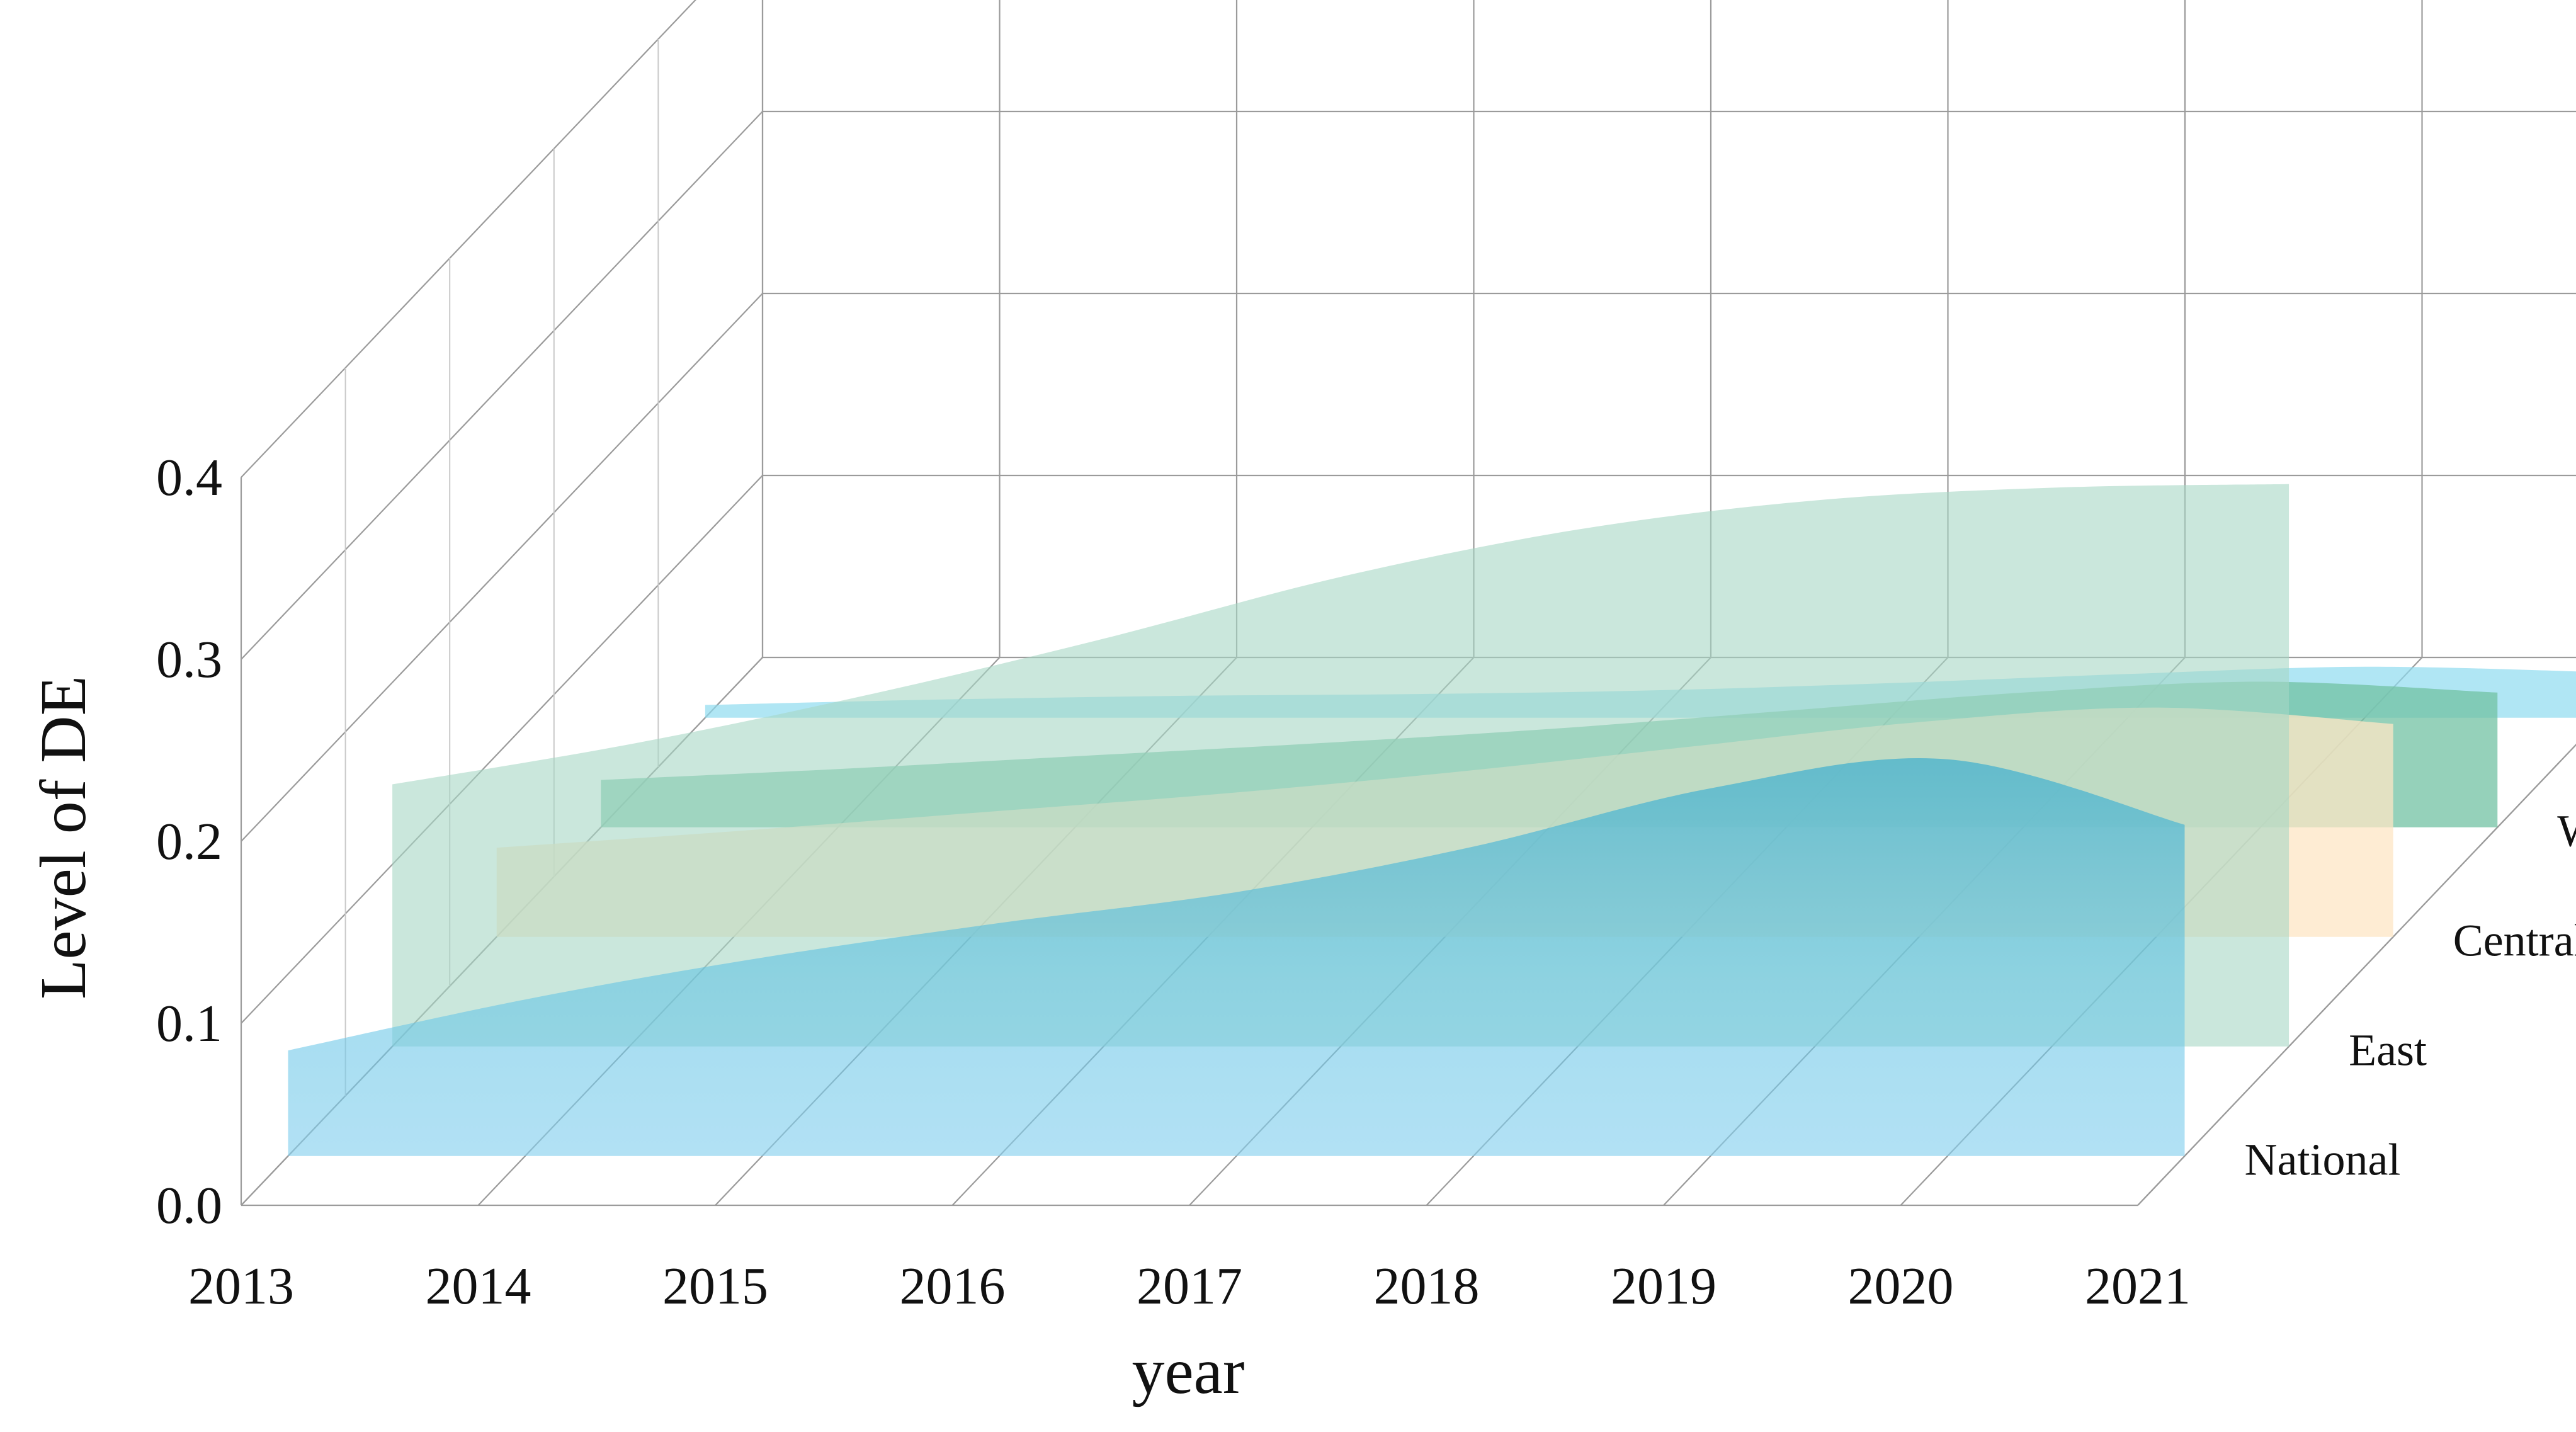 The image size is (2576, 1432). I want to click on y-tick-label: 0.1, so click(189, 1023).